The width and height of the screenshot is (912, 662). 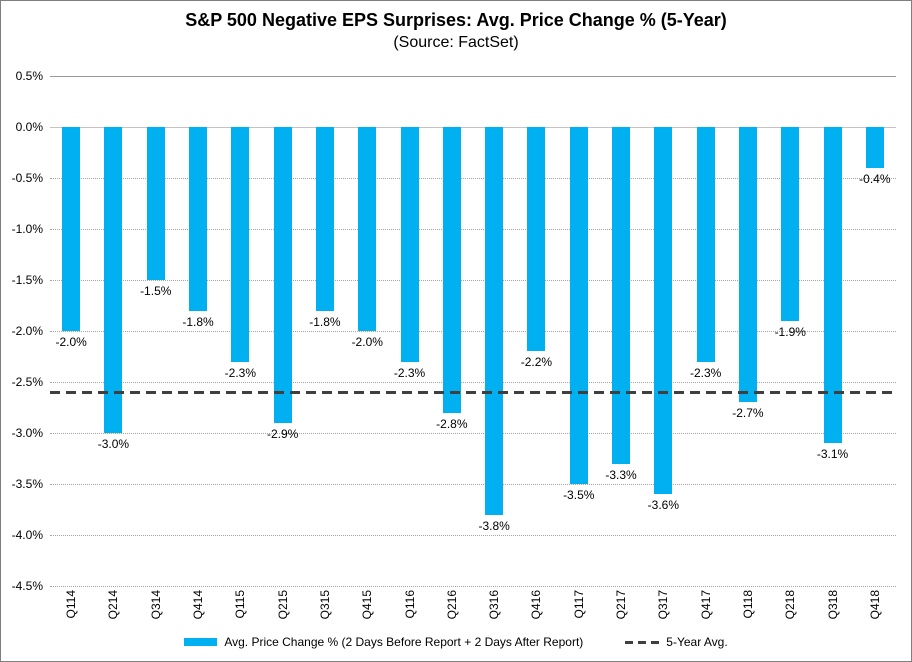 What do you see at coordinates (156, 291) in the screenshot?
I see `bar-value-label: -1.5%` at bounding box center [156, 291].